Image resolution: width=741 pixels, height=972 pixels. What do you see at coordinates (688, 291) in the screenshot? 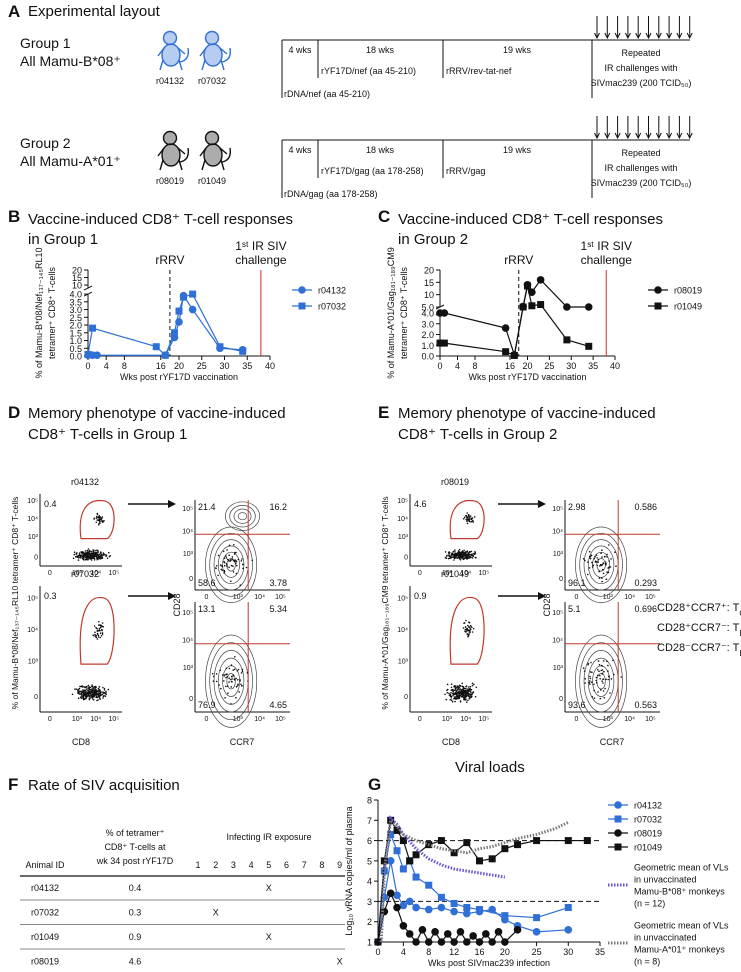
I see `legend-label: r08019` at bounding box center [688, 291].